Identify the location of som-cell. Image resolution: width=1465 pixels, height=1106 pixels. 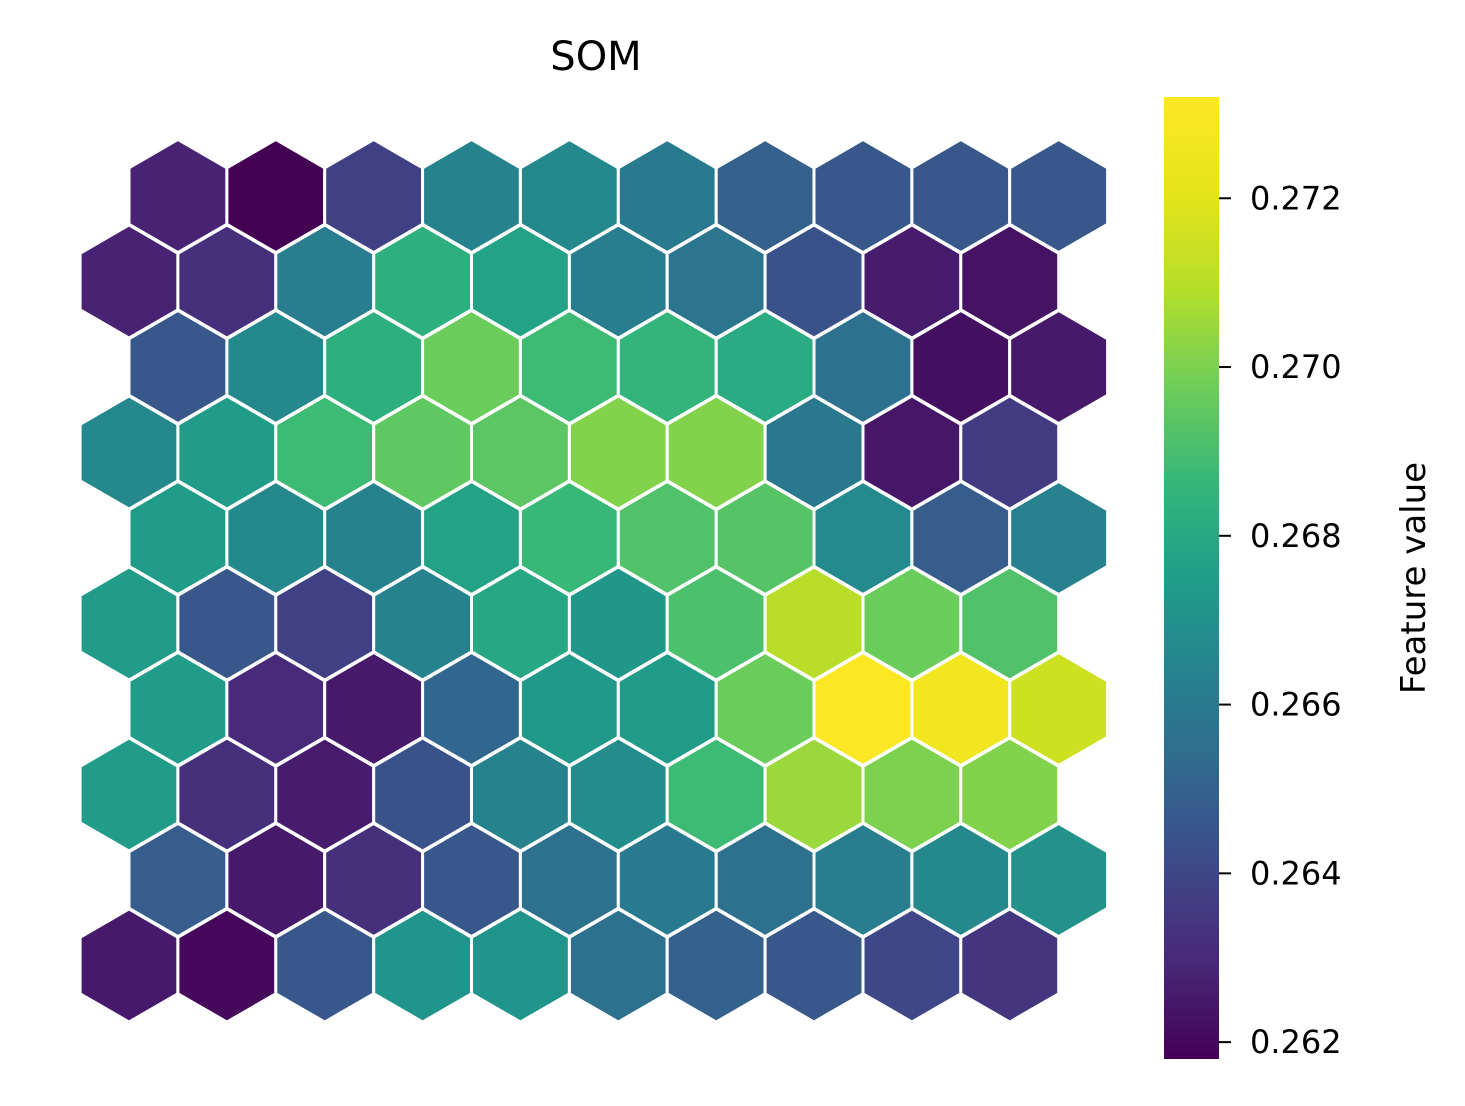
(1010, 965).